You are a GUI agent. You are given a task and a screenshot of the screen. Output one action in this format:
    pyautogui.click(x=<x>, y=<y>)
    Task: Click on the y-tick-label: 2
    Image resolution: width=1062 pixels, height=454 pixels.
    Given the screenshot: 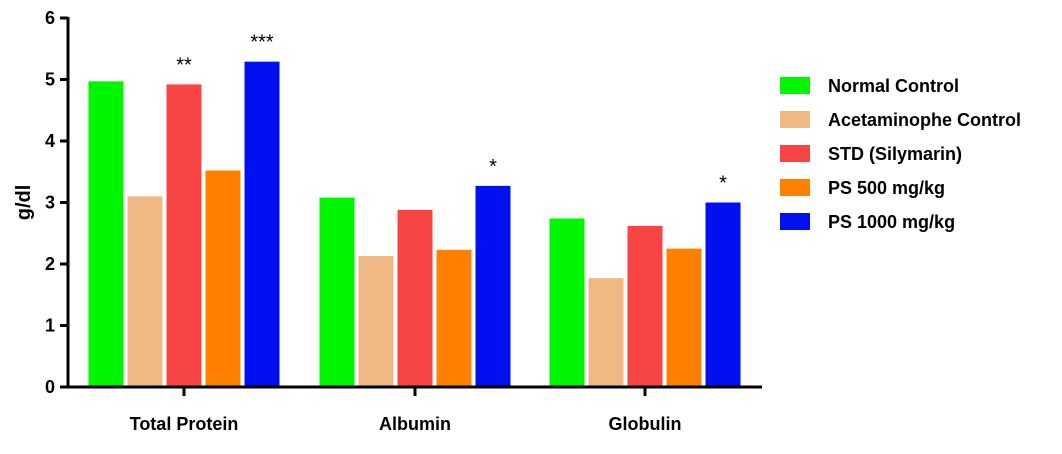 What is the action you would take?
    pyautogui.click(x=50, y=264)
    